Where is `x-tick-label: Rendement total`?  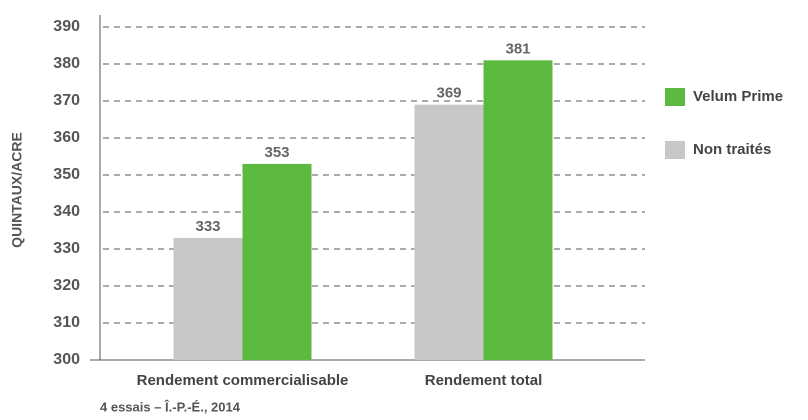 x-tick-label: Rendement total is located at coordinates (484, 380).